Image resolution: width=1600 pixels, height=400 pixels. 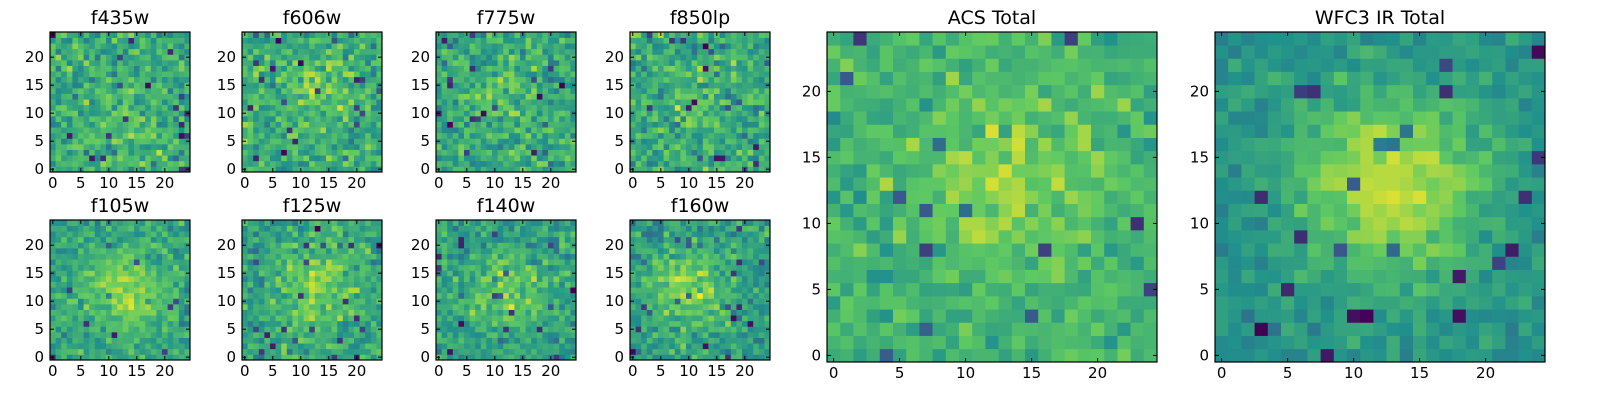 What do you see at coordinates (700, 102) in the screenshot?
I see `axes-frame` at bounding box center [700, 102].